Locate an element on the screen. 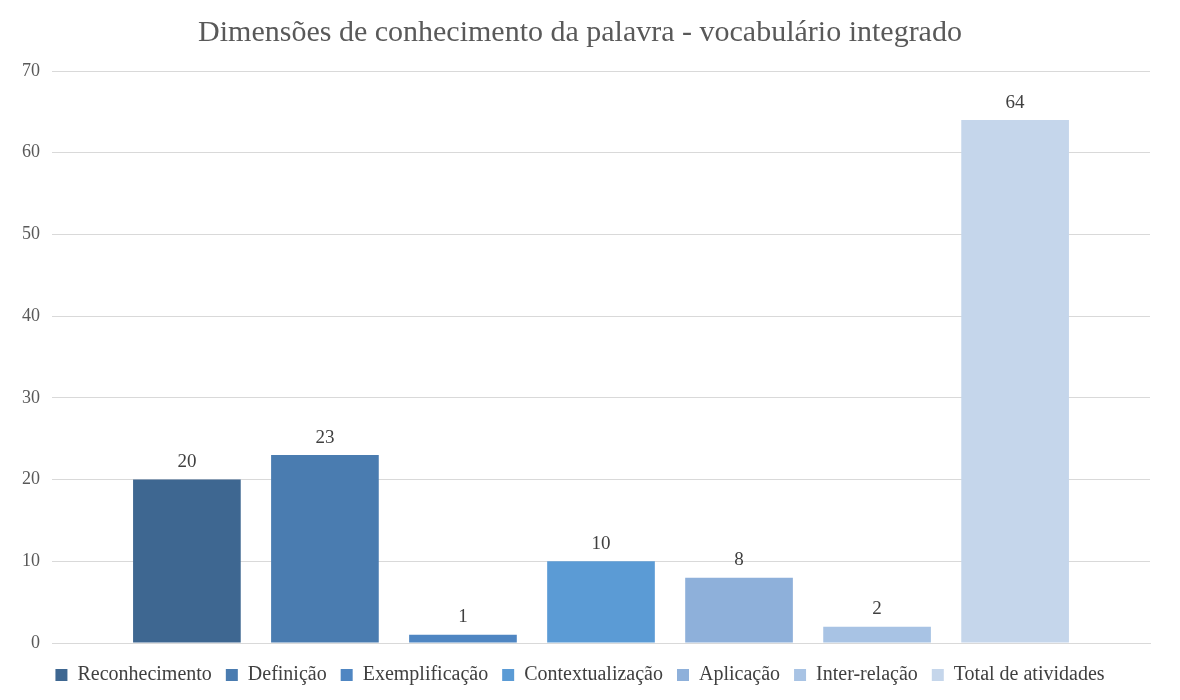  chart-title: Dimensões de conhecimento da palavra - vocabulário integrado is located at coordinates (580, 30).